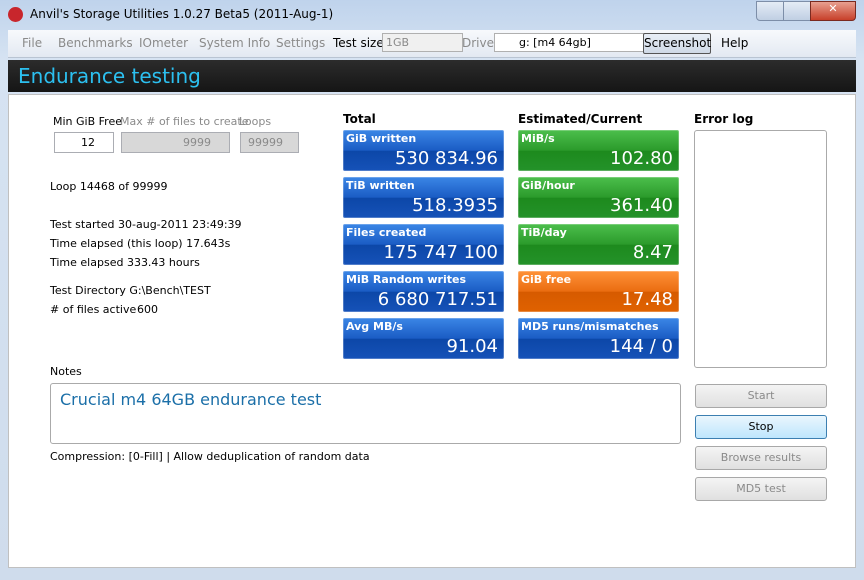  What do you see at coordinates (598, 244) in the screenshot?
I see `stat-tile: TiB/day 8.47` at bounding box center [598, 244].